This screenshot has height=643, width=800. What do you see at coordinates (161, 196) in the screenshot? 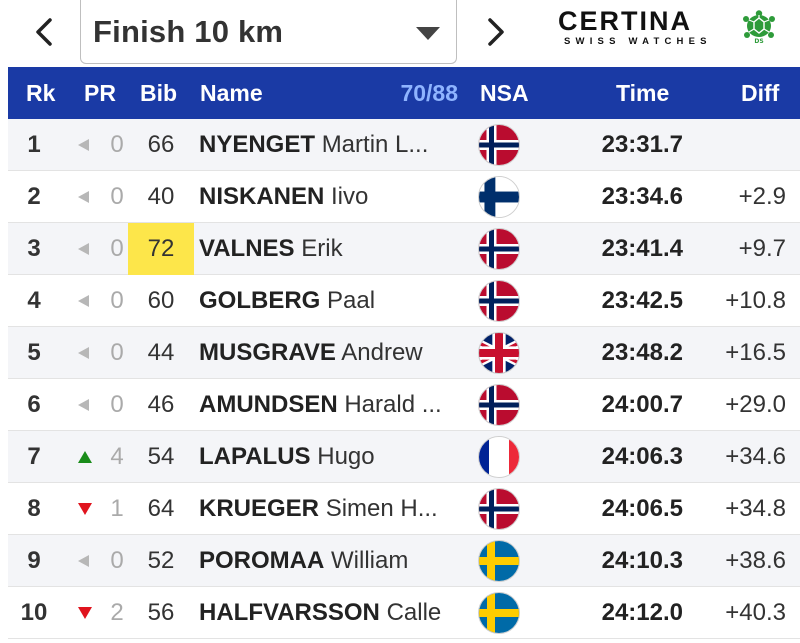
I see `bib-cell: 40` at bounding box center [161, 196].